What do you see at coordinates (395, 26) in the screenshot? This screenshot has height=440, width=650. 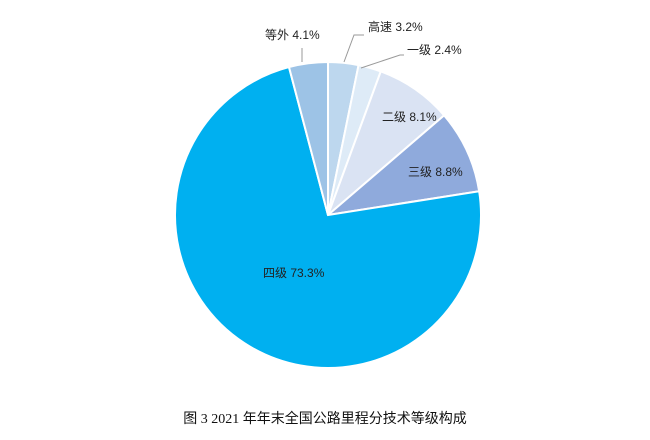 I see `data-label-0: 高速 3.2%` at bounding box center [395, 26].